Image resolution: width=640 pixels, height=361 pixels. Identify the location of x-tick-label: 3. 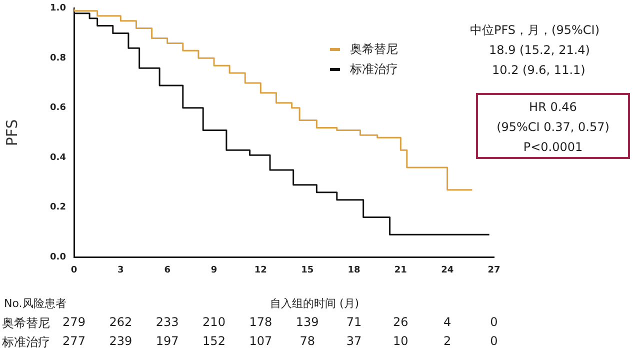
(121, 271).